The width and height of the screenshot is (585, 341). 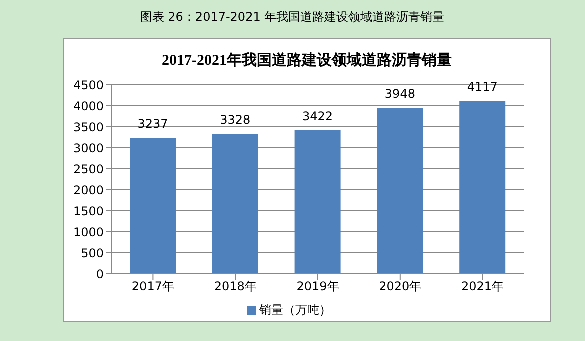 I want to click on y-tick-label: 500, so click(x=92, y=253).